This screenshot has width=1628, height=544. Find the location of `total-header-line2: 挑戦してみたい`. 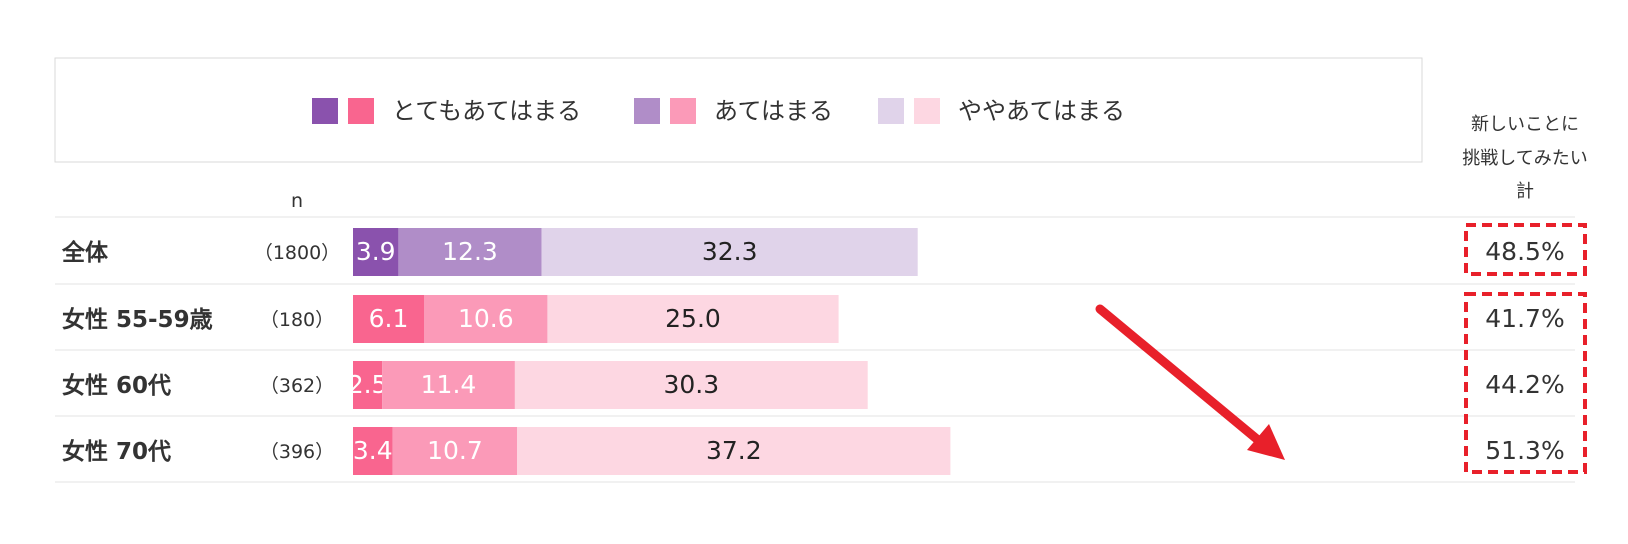

total-header-line2: 挑戦してみたい is located at coordinates (1524, 158).